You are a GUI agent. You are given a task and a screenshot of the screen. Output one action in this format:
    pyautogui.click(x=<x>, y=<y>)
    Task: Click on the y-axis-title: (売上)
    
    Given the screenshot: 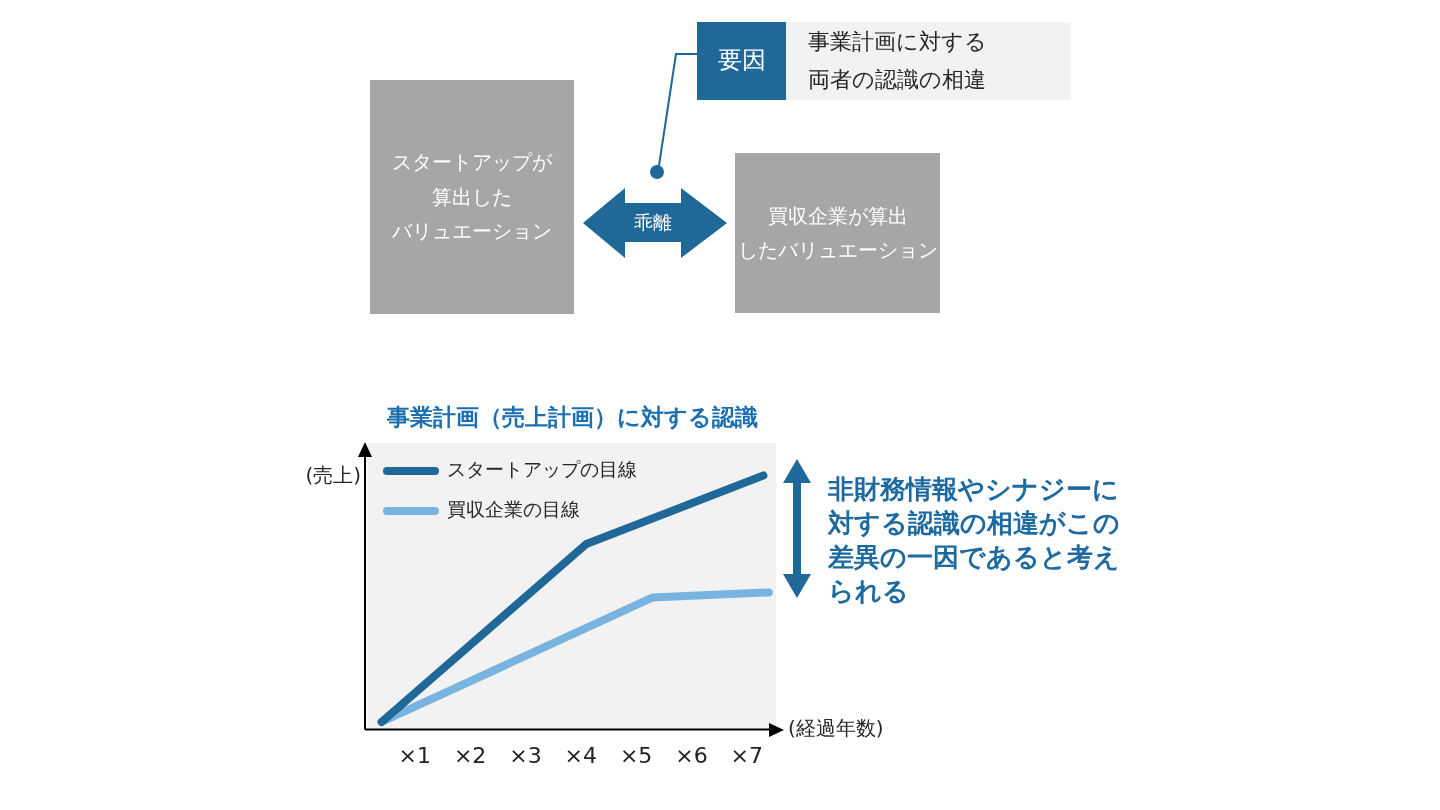 What is the action you would take?
    pyautogui.click(x=333, y=475)
    